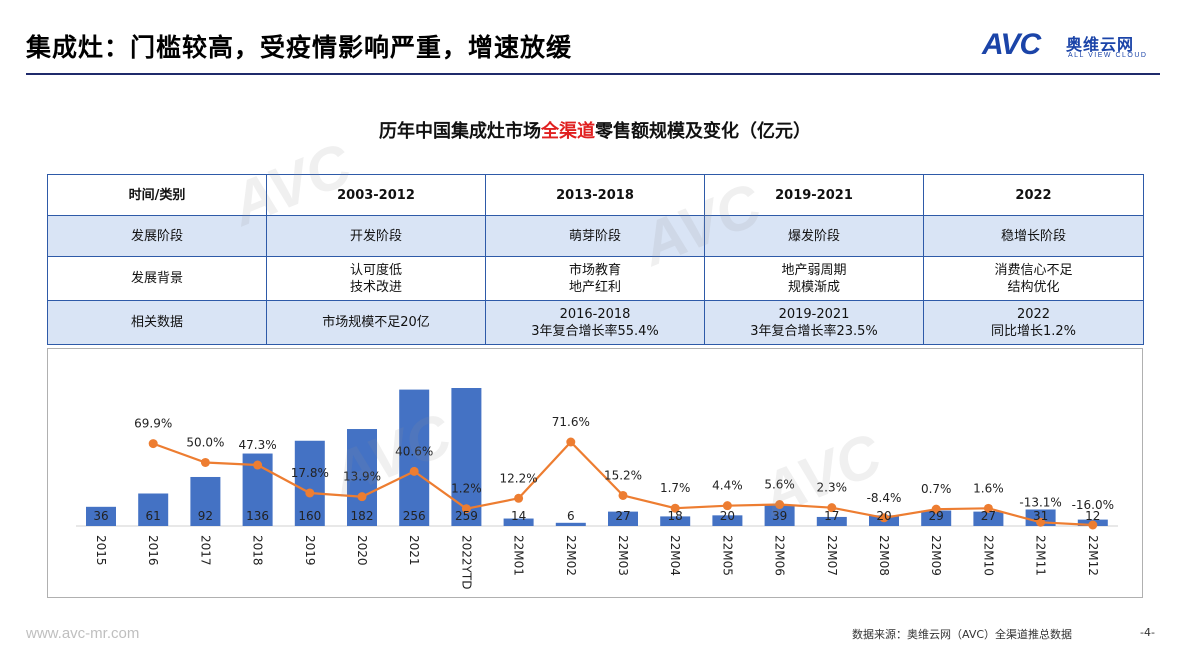  I want to click on table-row: 发展阶段 开发阶段 萌芽阶段 爆发阶段 稳增长阶段, so click(595, 236).